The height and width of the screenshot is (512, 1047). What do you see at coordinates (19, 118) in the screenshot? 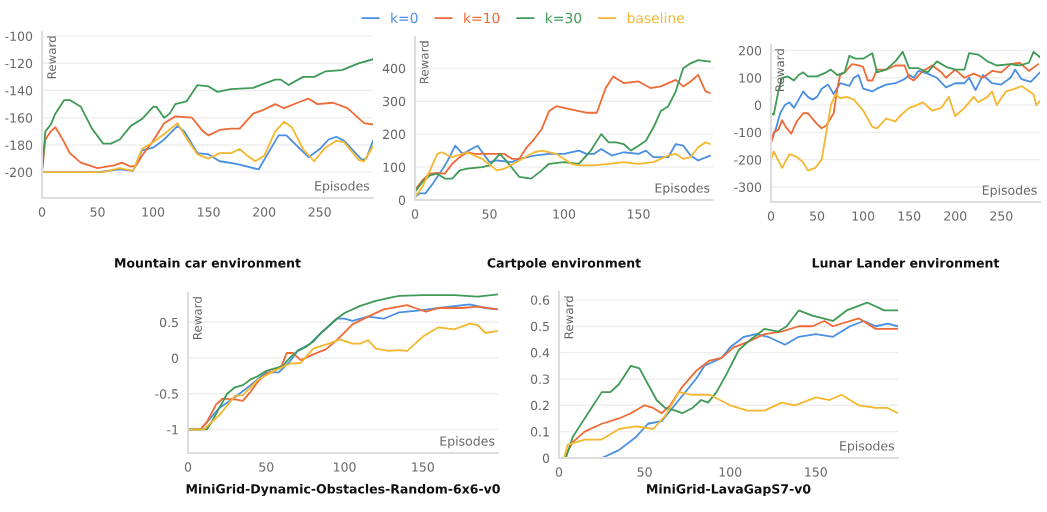
I see `y-tick-label: -160` at bounding box center [19, 118].